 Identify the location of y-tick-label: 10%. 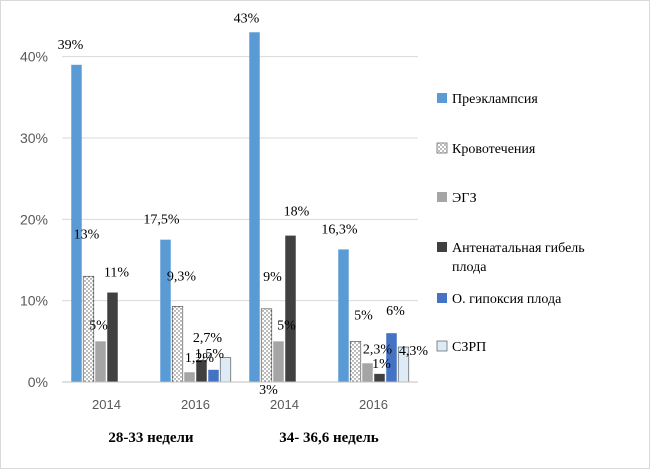
(34, 301).